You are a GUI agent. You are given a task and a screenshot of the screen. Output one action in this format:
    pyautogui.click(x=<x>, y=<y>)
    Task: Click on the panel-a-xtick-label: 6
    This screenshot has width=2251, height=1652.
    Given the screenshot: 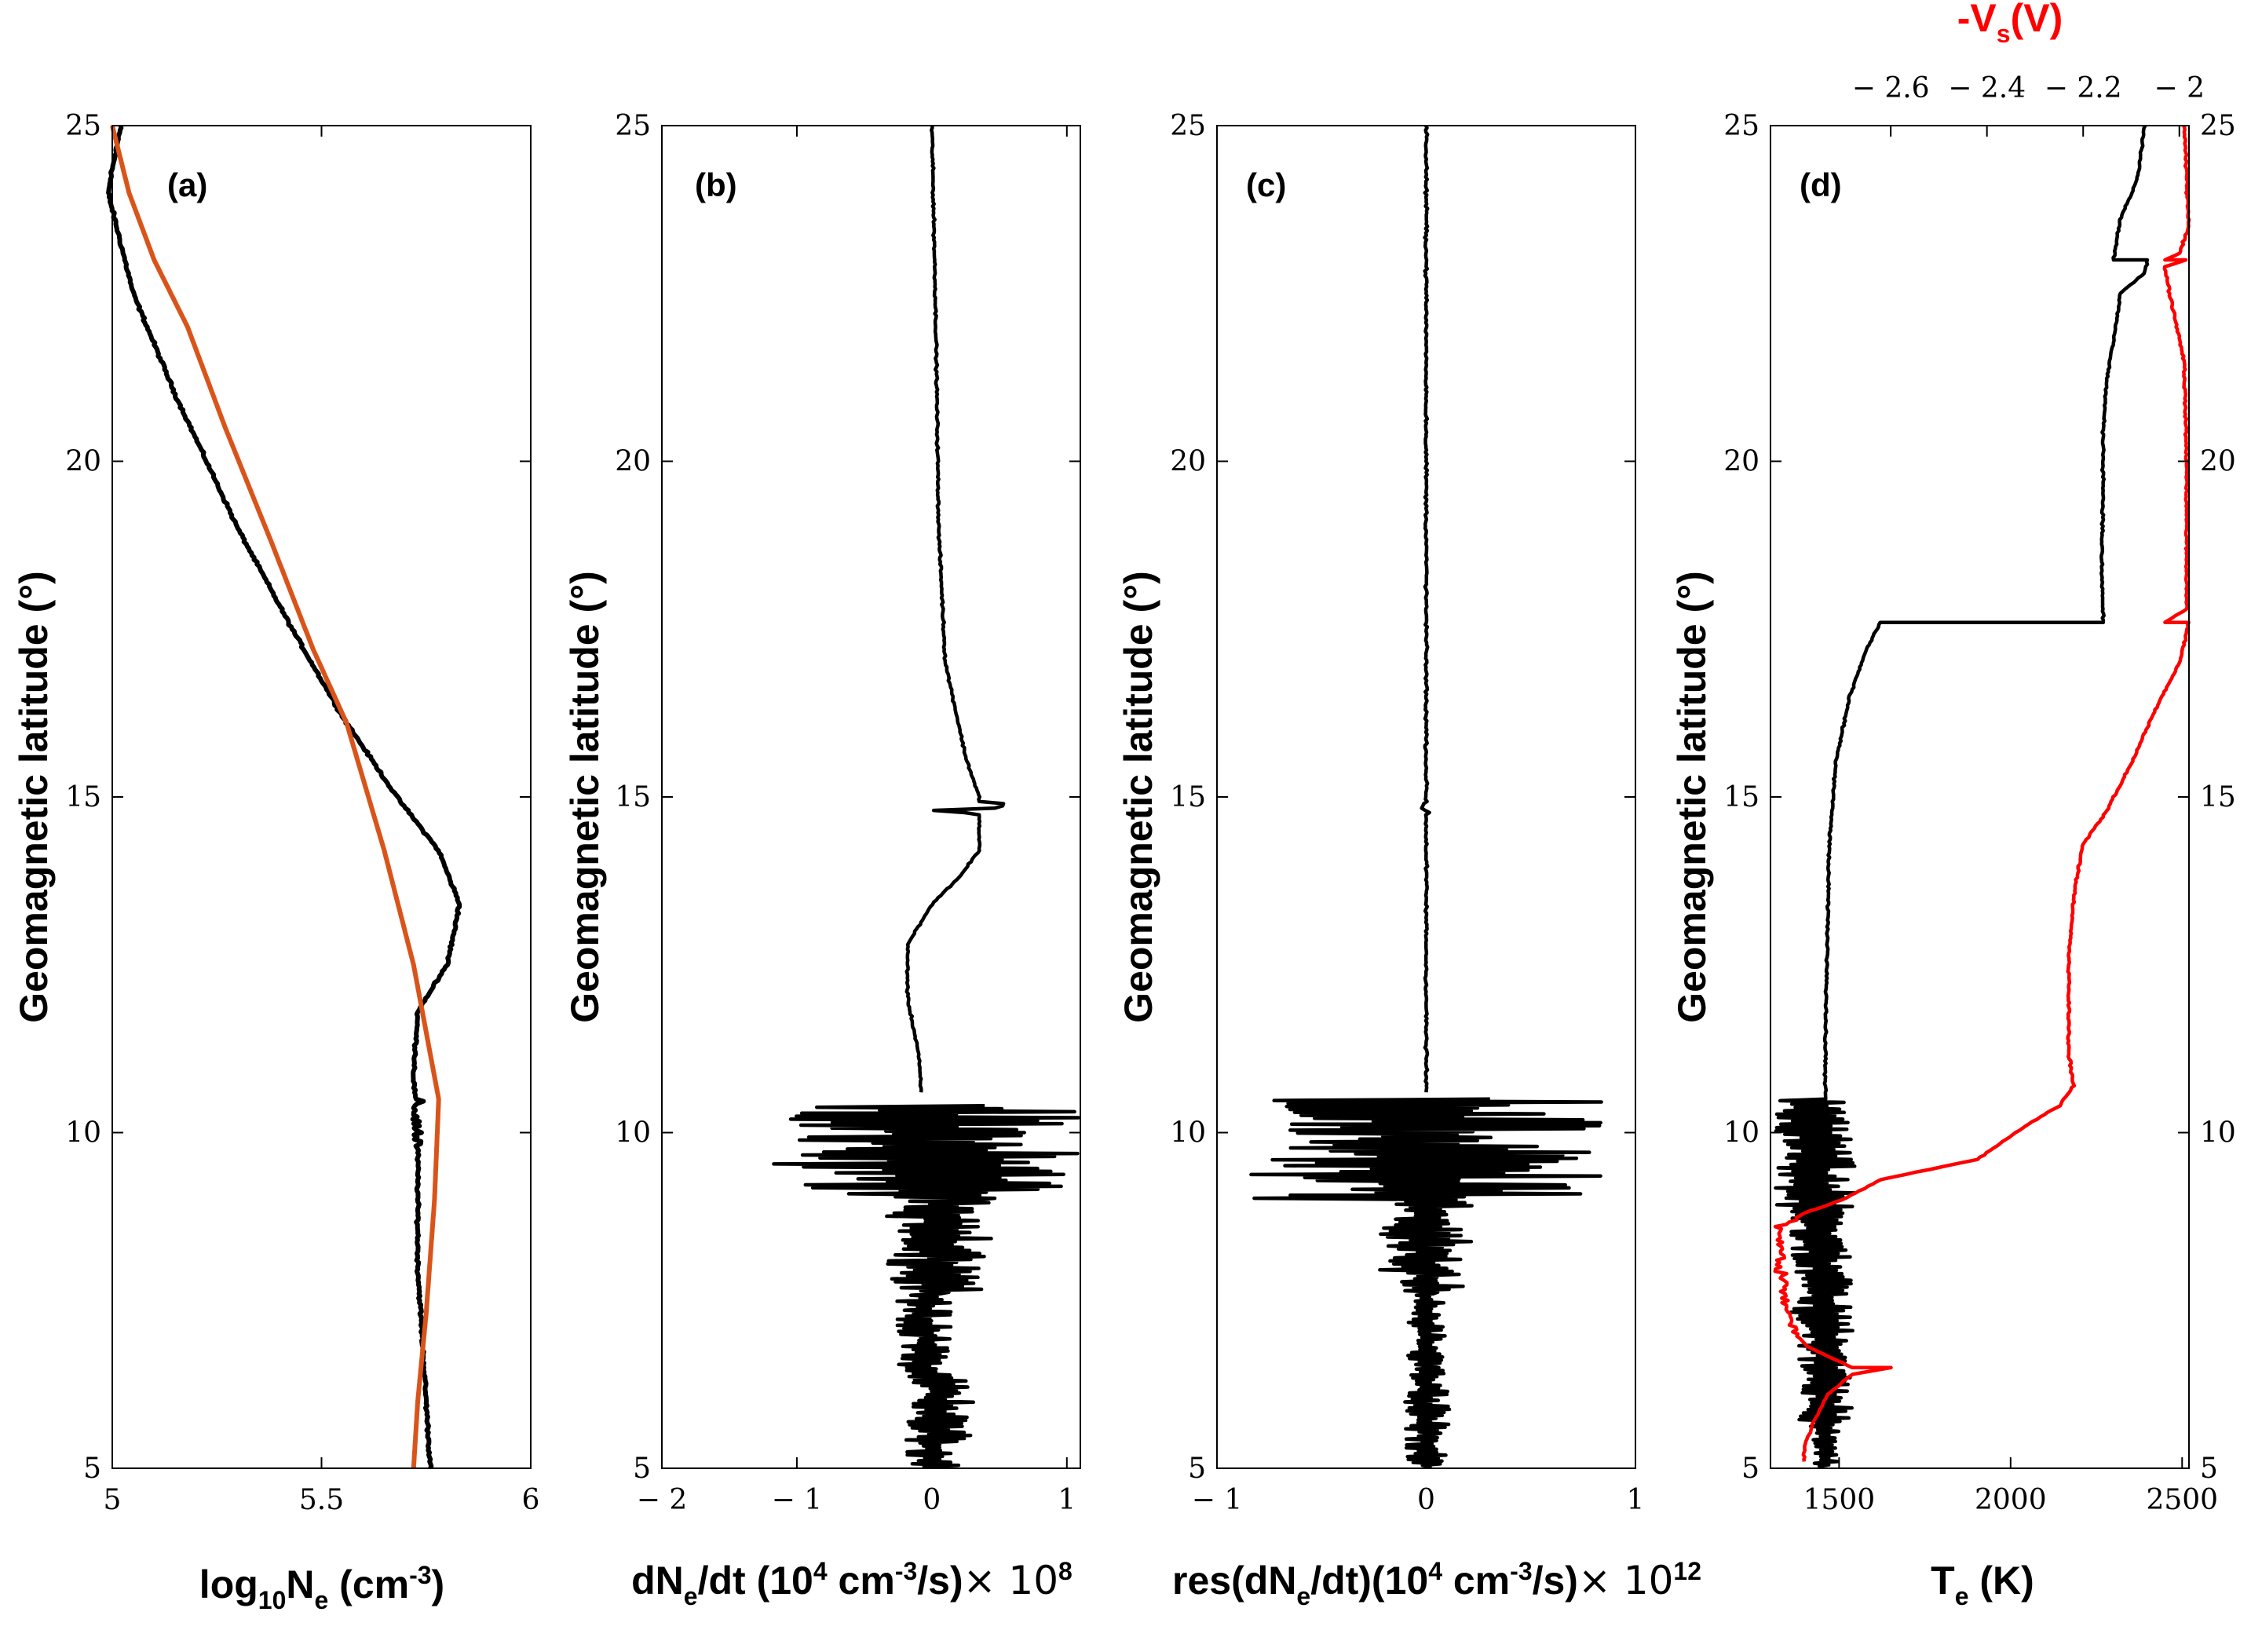 What is the action you would take?
    pyautogui.click(x=531, y=1500)
    